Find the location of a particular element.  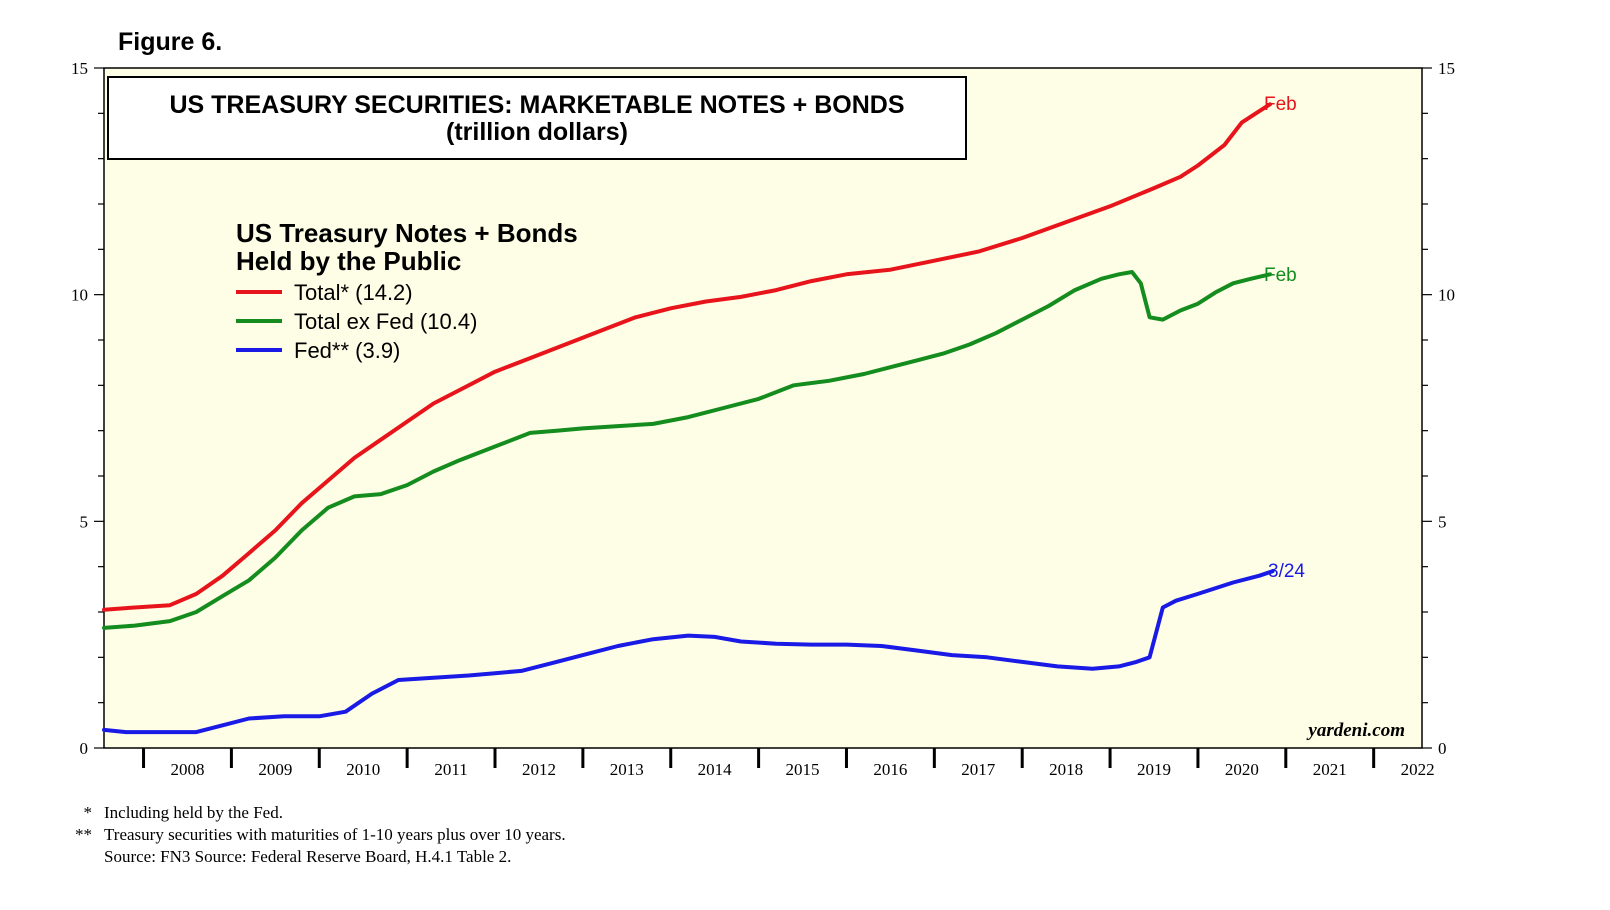

y-tick-label-right: 0 is located at coordinates (1442, 748).